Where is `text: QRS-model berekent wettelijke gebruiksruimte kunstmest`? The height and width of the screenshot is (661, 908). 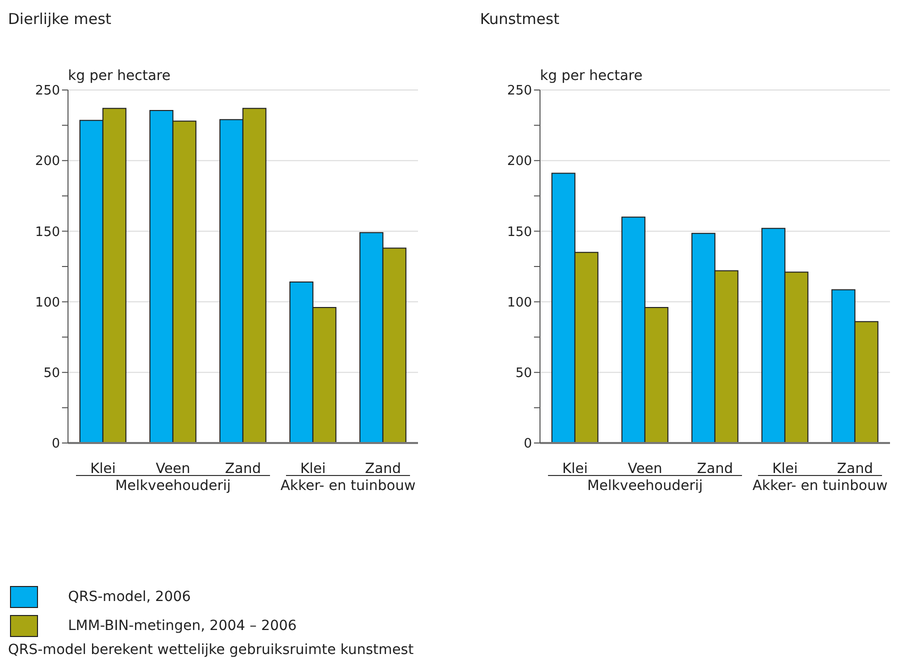 text: QRS-model berekent wettelijke gebruiksruimte kunstmest is located at coordinates (211, 650).